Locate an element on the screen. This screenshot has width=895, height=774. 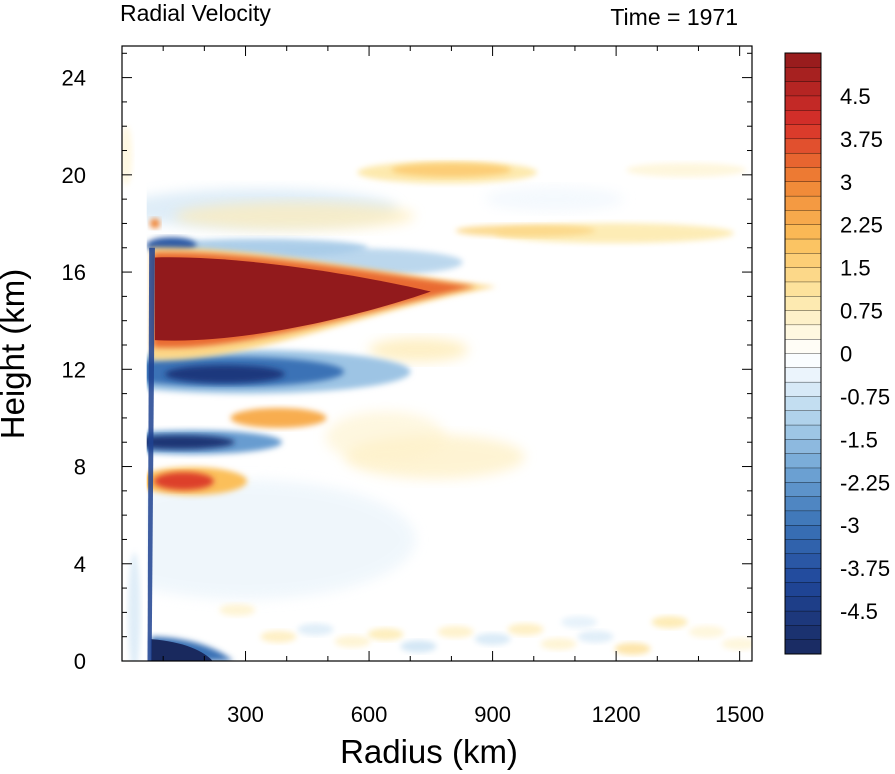
y-tick-label: 20 is located at coordinates (74, 175).